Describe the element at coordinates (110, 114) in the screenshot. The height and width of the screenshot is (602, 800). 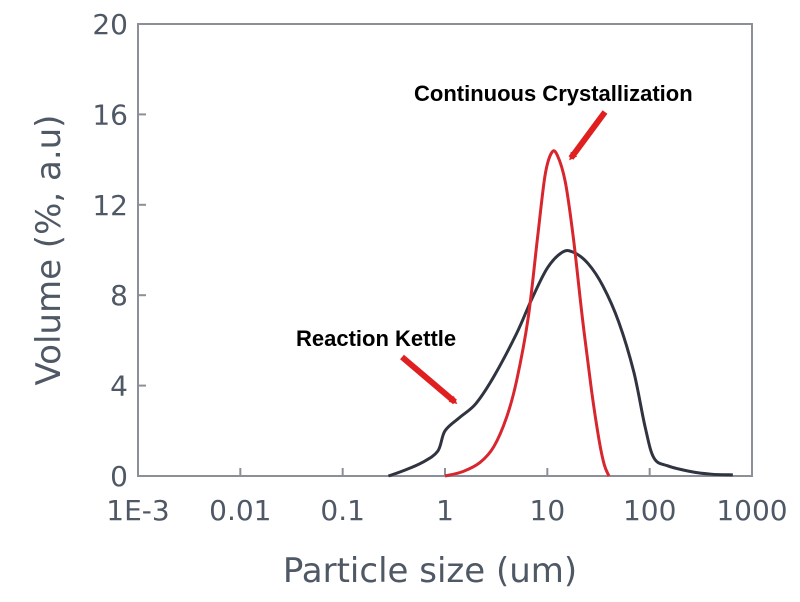
I see `y-tick-label: 16` at that location.